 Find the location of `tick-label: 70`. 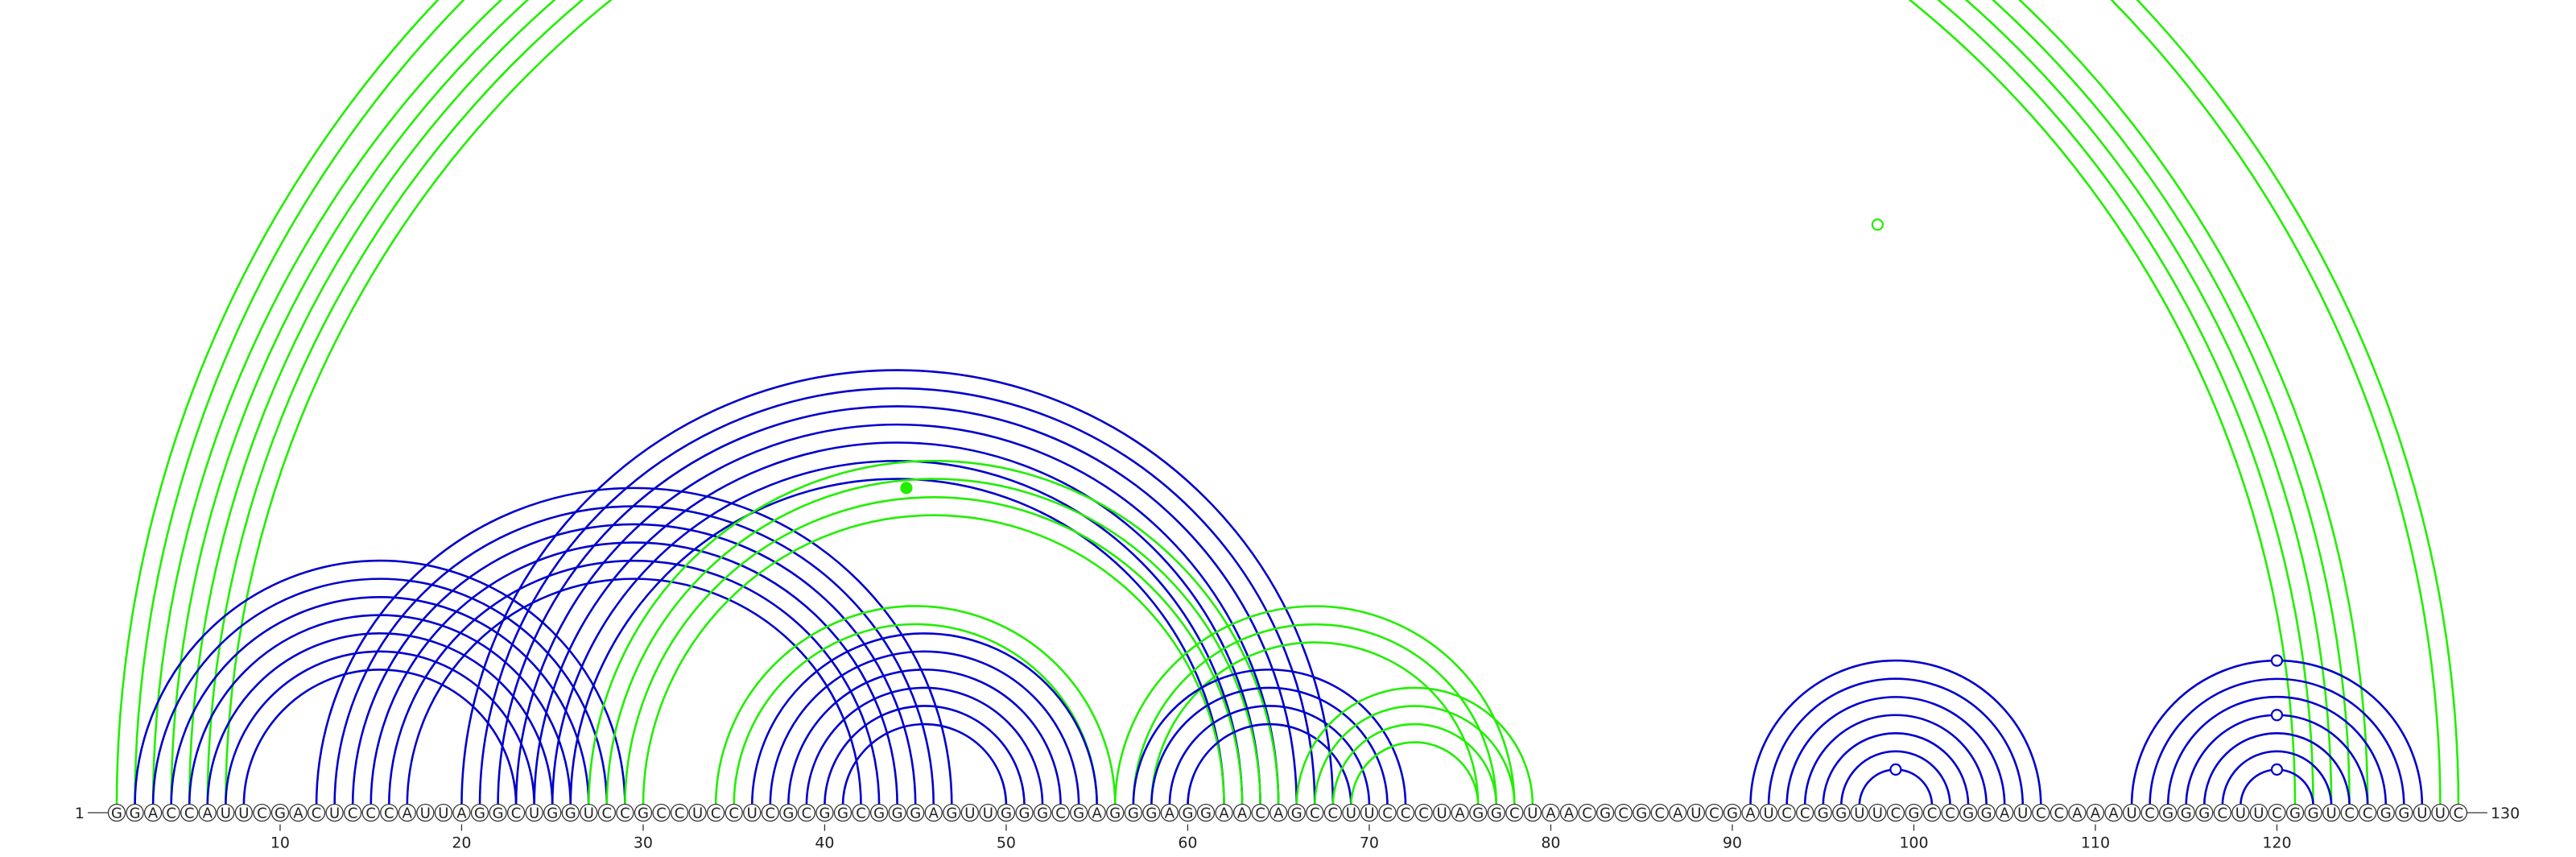

tick-label: 70 is located at coordinates (1369, 843).